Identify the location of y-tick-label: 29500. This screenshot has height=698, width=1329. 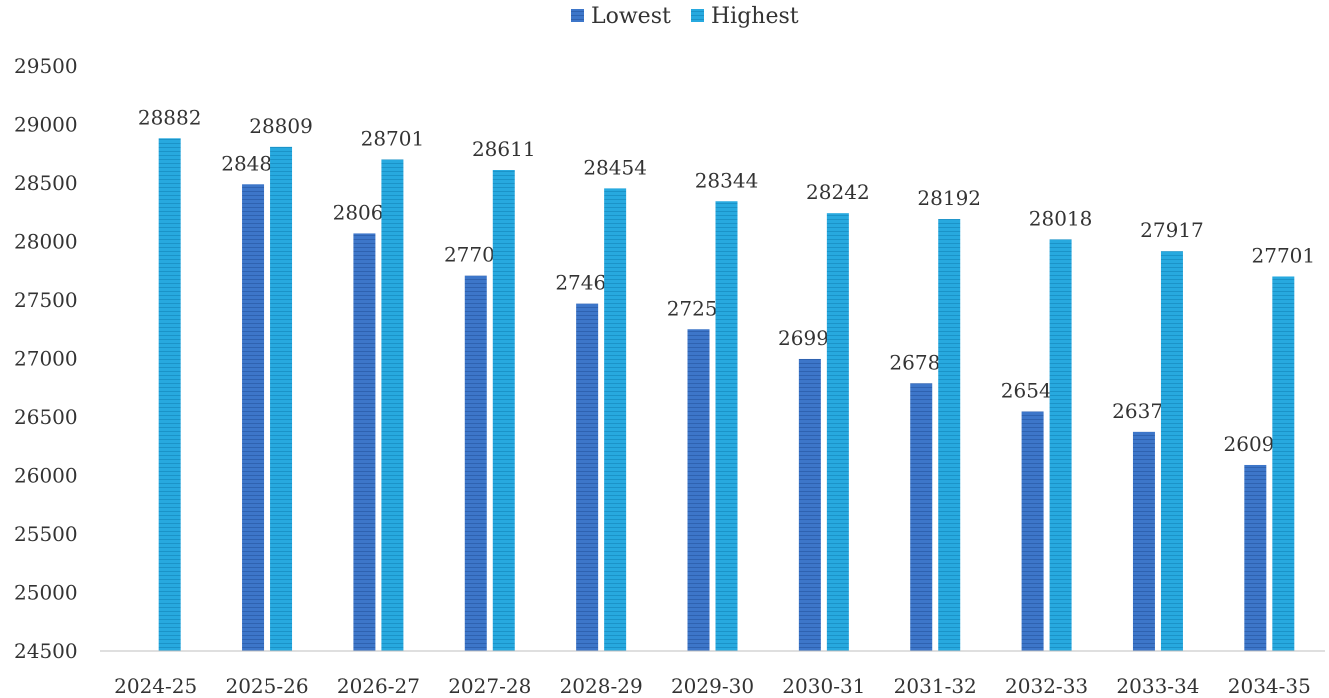
(46, 66).